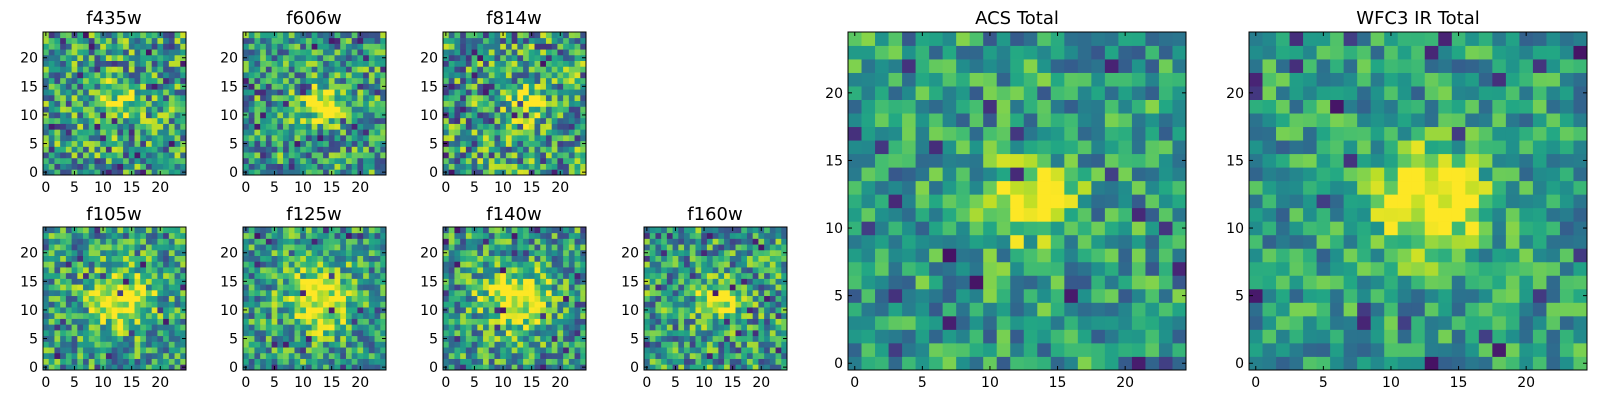 The height and width of the screenshot is (400, 1600). What do you see at coordinates (313, 214) in the screenshot?
I see `panel-title: f125w` at bounding box center [313, 214].